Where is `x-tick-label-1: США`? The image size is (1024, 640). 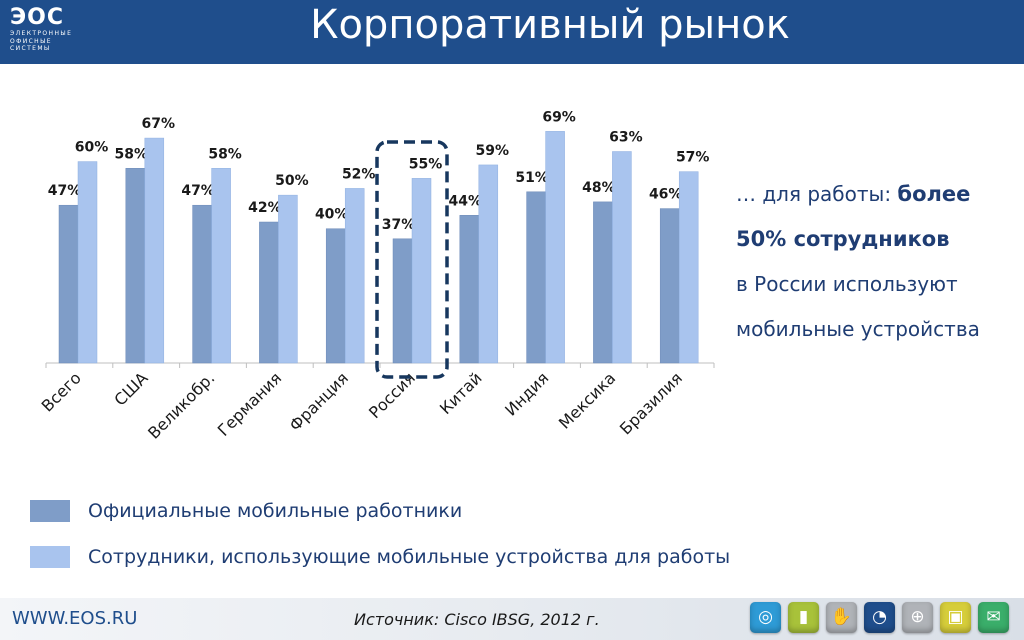
x-tick-label-1: США is located at coordinates (130, 388).